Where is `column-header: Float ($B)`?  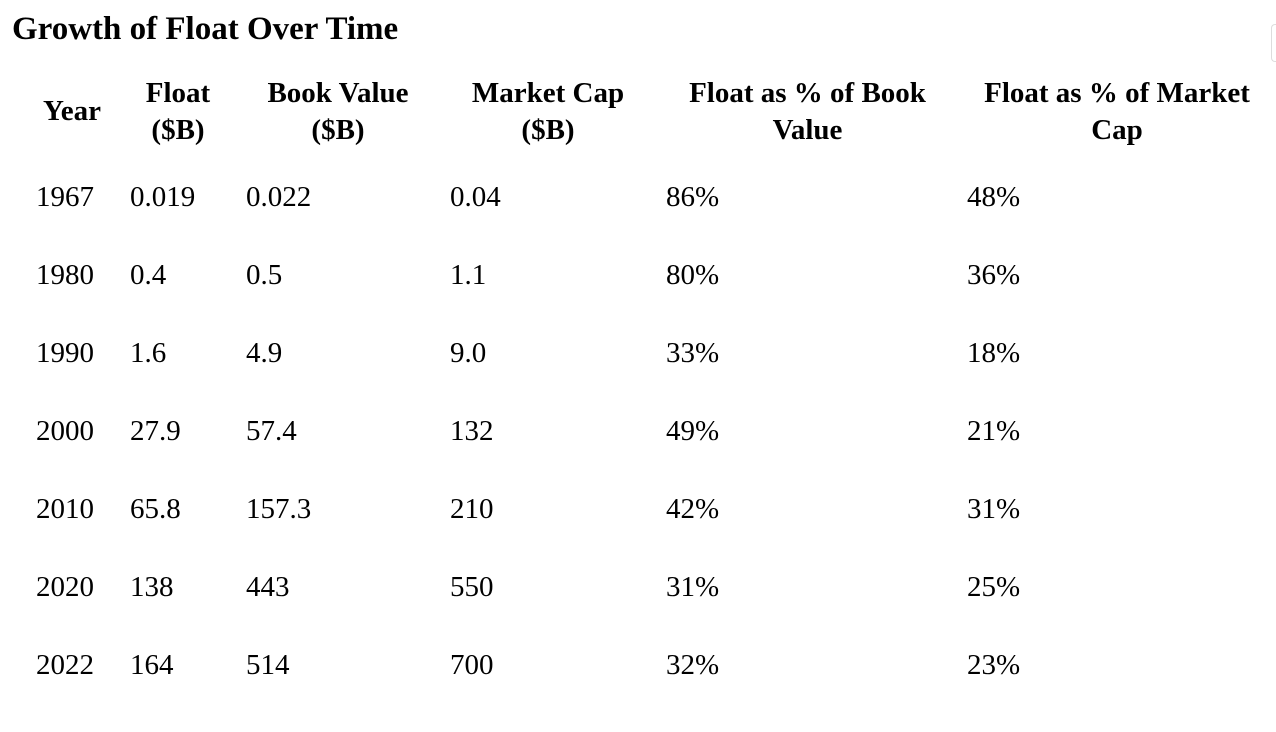
column-header: Float ($B) is located at coordinates (178, 111).